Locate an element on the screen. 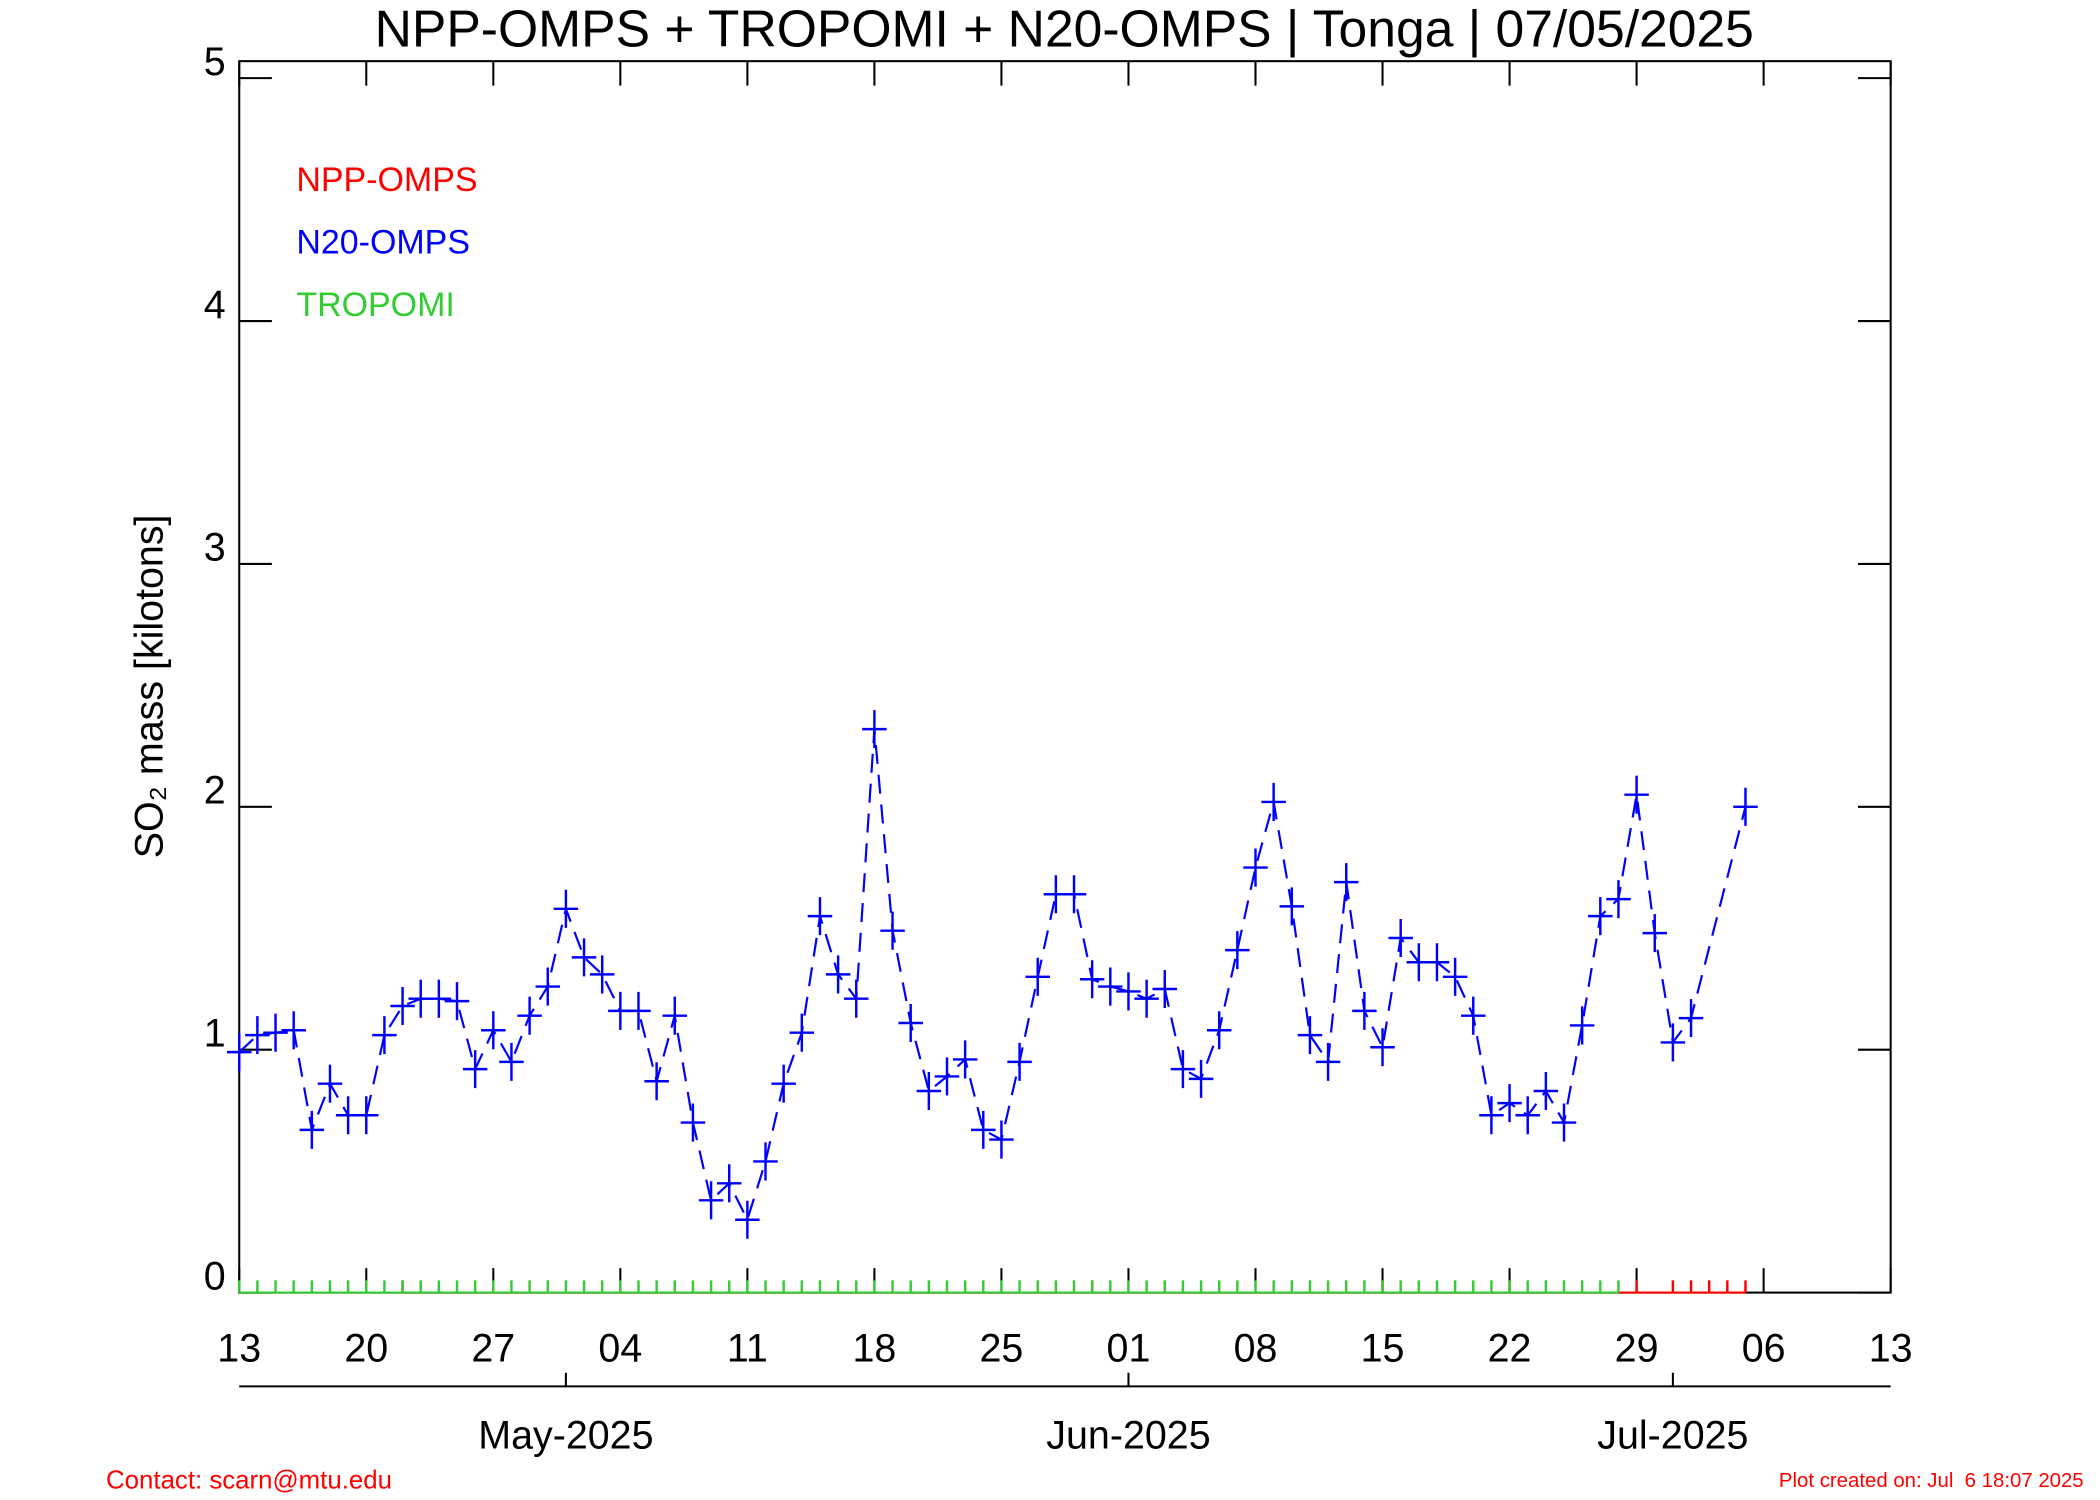 This screenshot has height=1500, width=2100. x-tick-label: 18 is located at coordinates (874, 1348).